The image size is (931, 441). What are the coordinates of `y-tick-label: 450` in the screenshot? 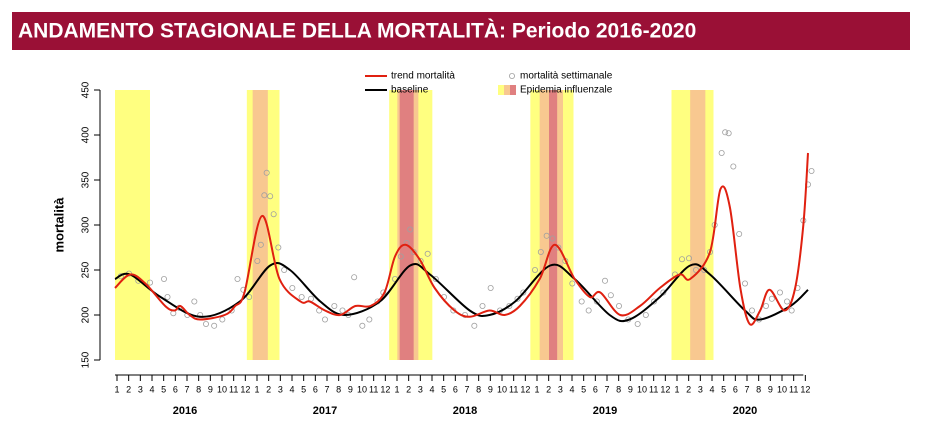 It's located at (86, 89).